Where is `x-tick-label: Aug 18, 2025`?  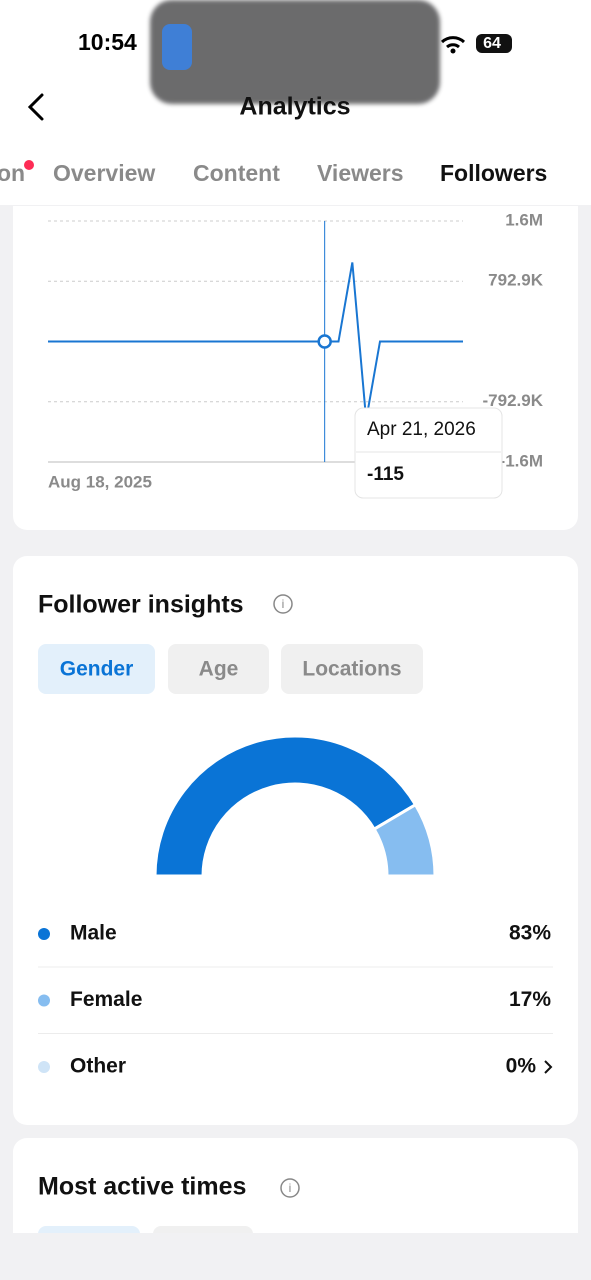 x-tick-label: Aug 18, 2025 is located at coordinates (100, 481).